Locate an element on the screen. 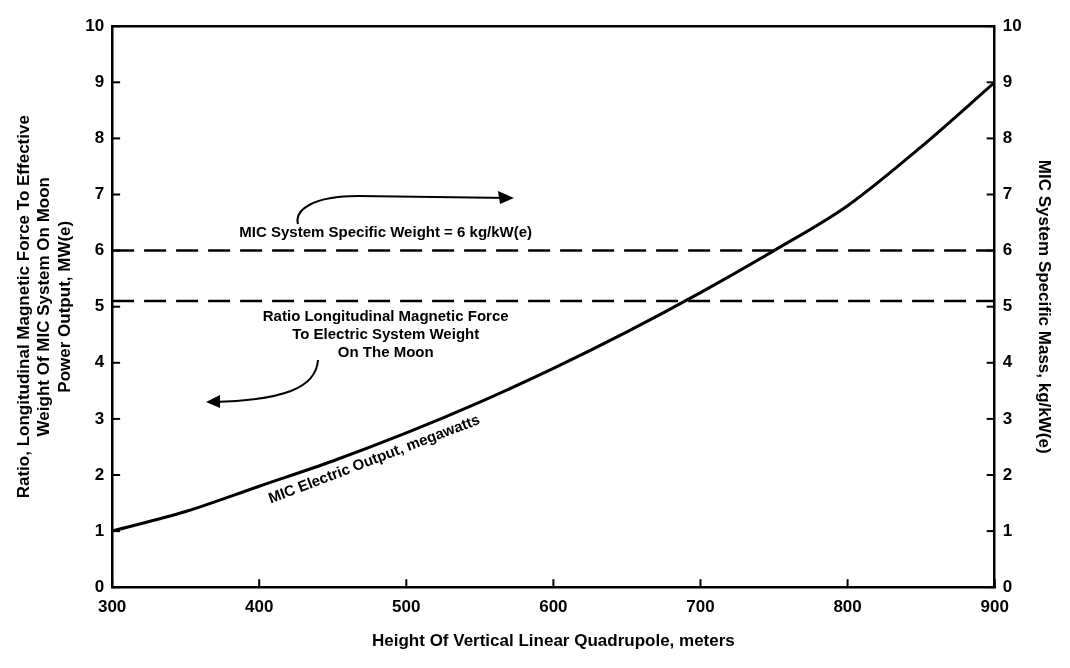 The image size is (1070, 668). x-axis-title: Height Of Vertical Linear Quadrupole, meters is located at coordinates (553, 641).